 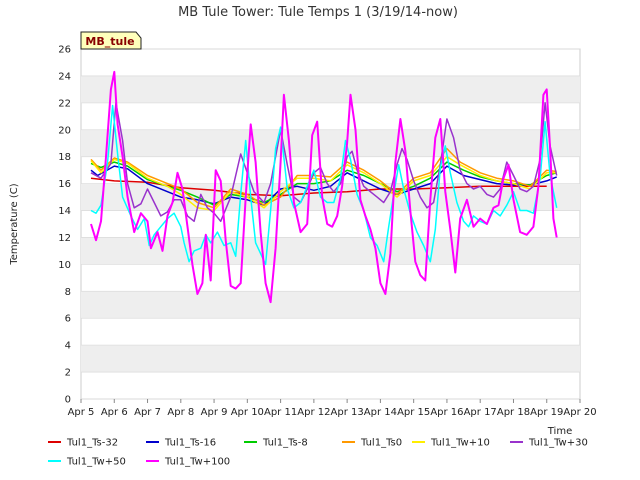 I want to click on series-line-Tul1_Tw+10, so click(x=323, y=183).